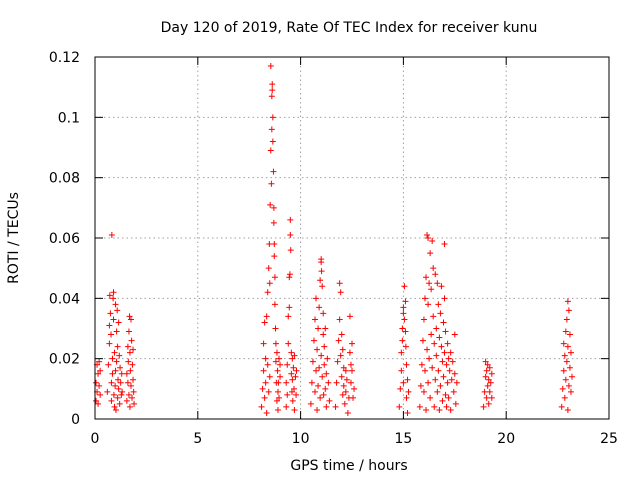 The height and width of the screenshot is (480, 640). Describe the element at coordinates (64, 58) in the screenshot. I see `y-tick-label: 0.12` at that location.